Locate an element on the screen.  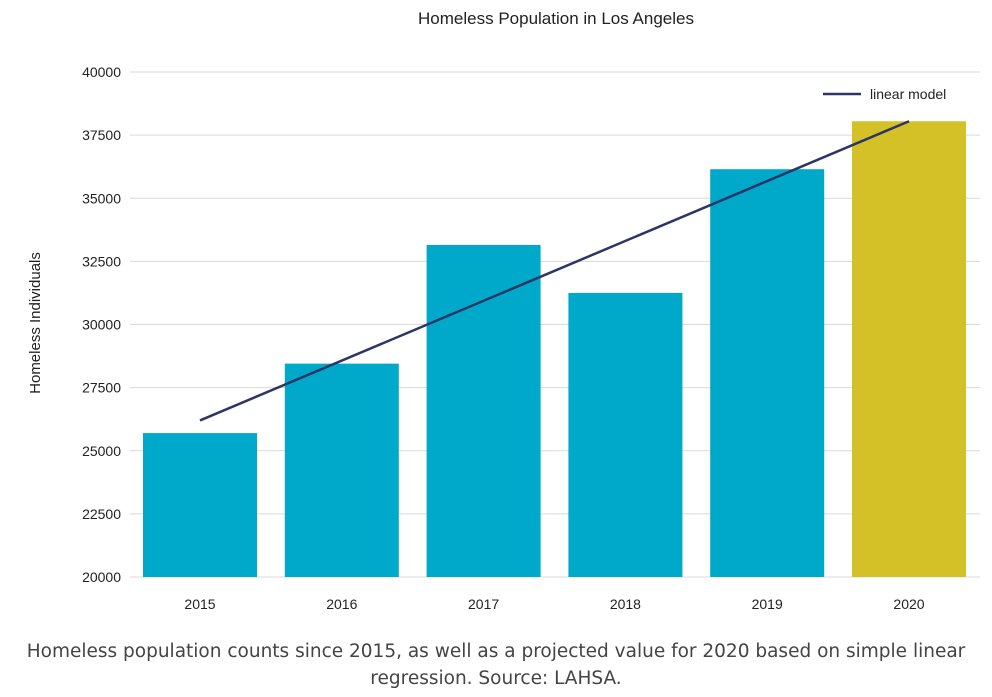
y-tick-label: 37500 is located at coordinates (101, 135).